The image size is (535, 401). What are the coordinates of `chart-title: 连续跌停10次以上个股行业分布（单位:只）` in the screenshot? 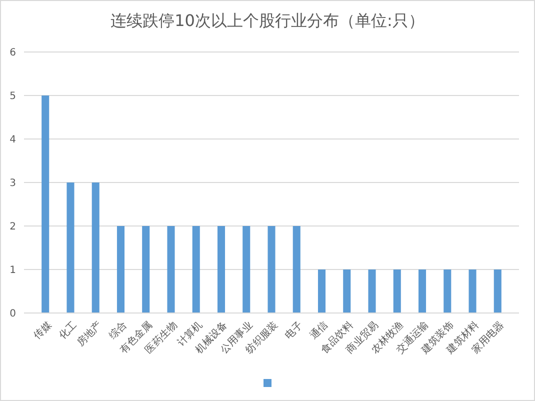 It's located at (267, 20).